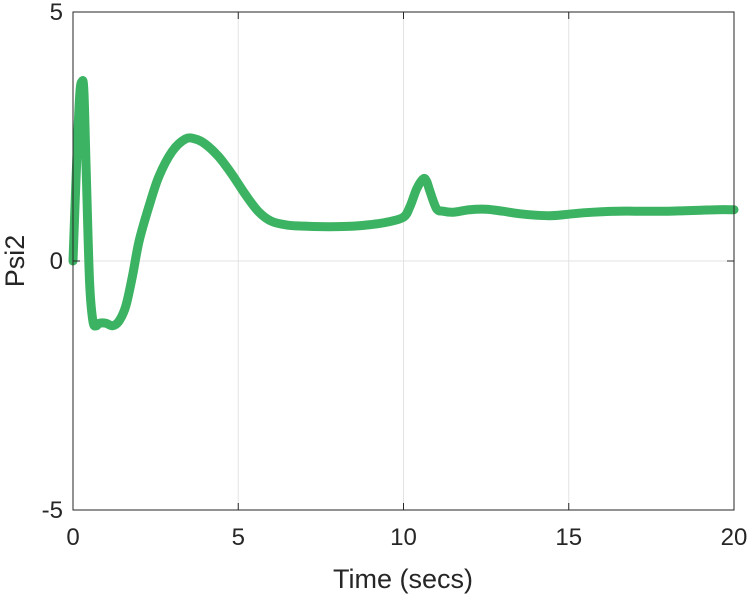 This screenshot has width=747, height=599. Describe the element at coordinates (52, 510) in the screenshot. I see `y-tick-label: -5` at that location.